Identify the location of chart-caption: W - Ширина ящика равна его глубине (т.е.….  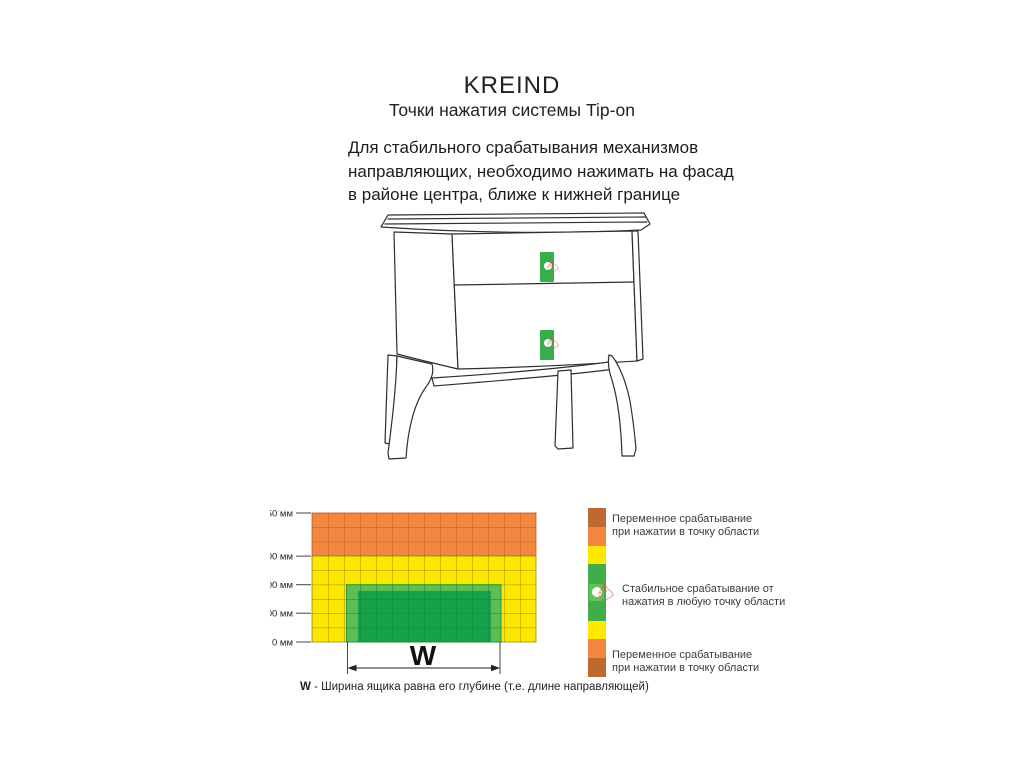
(474, 687).